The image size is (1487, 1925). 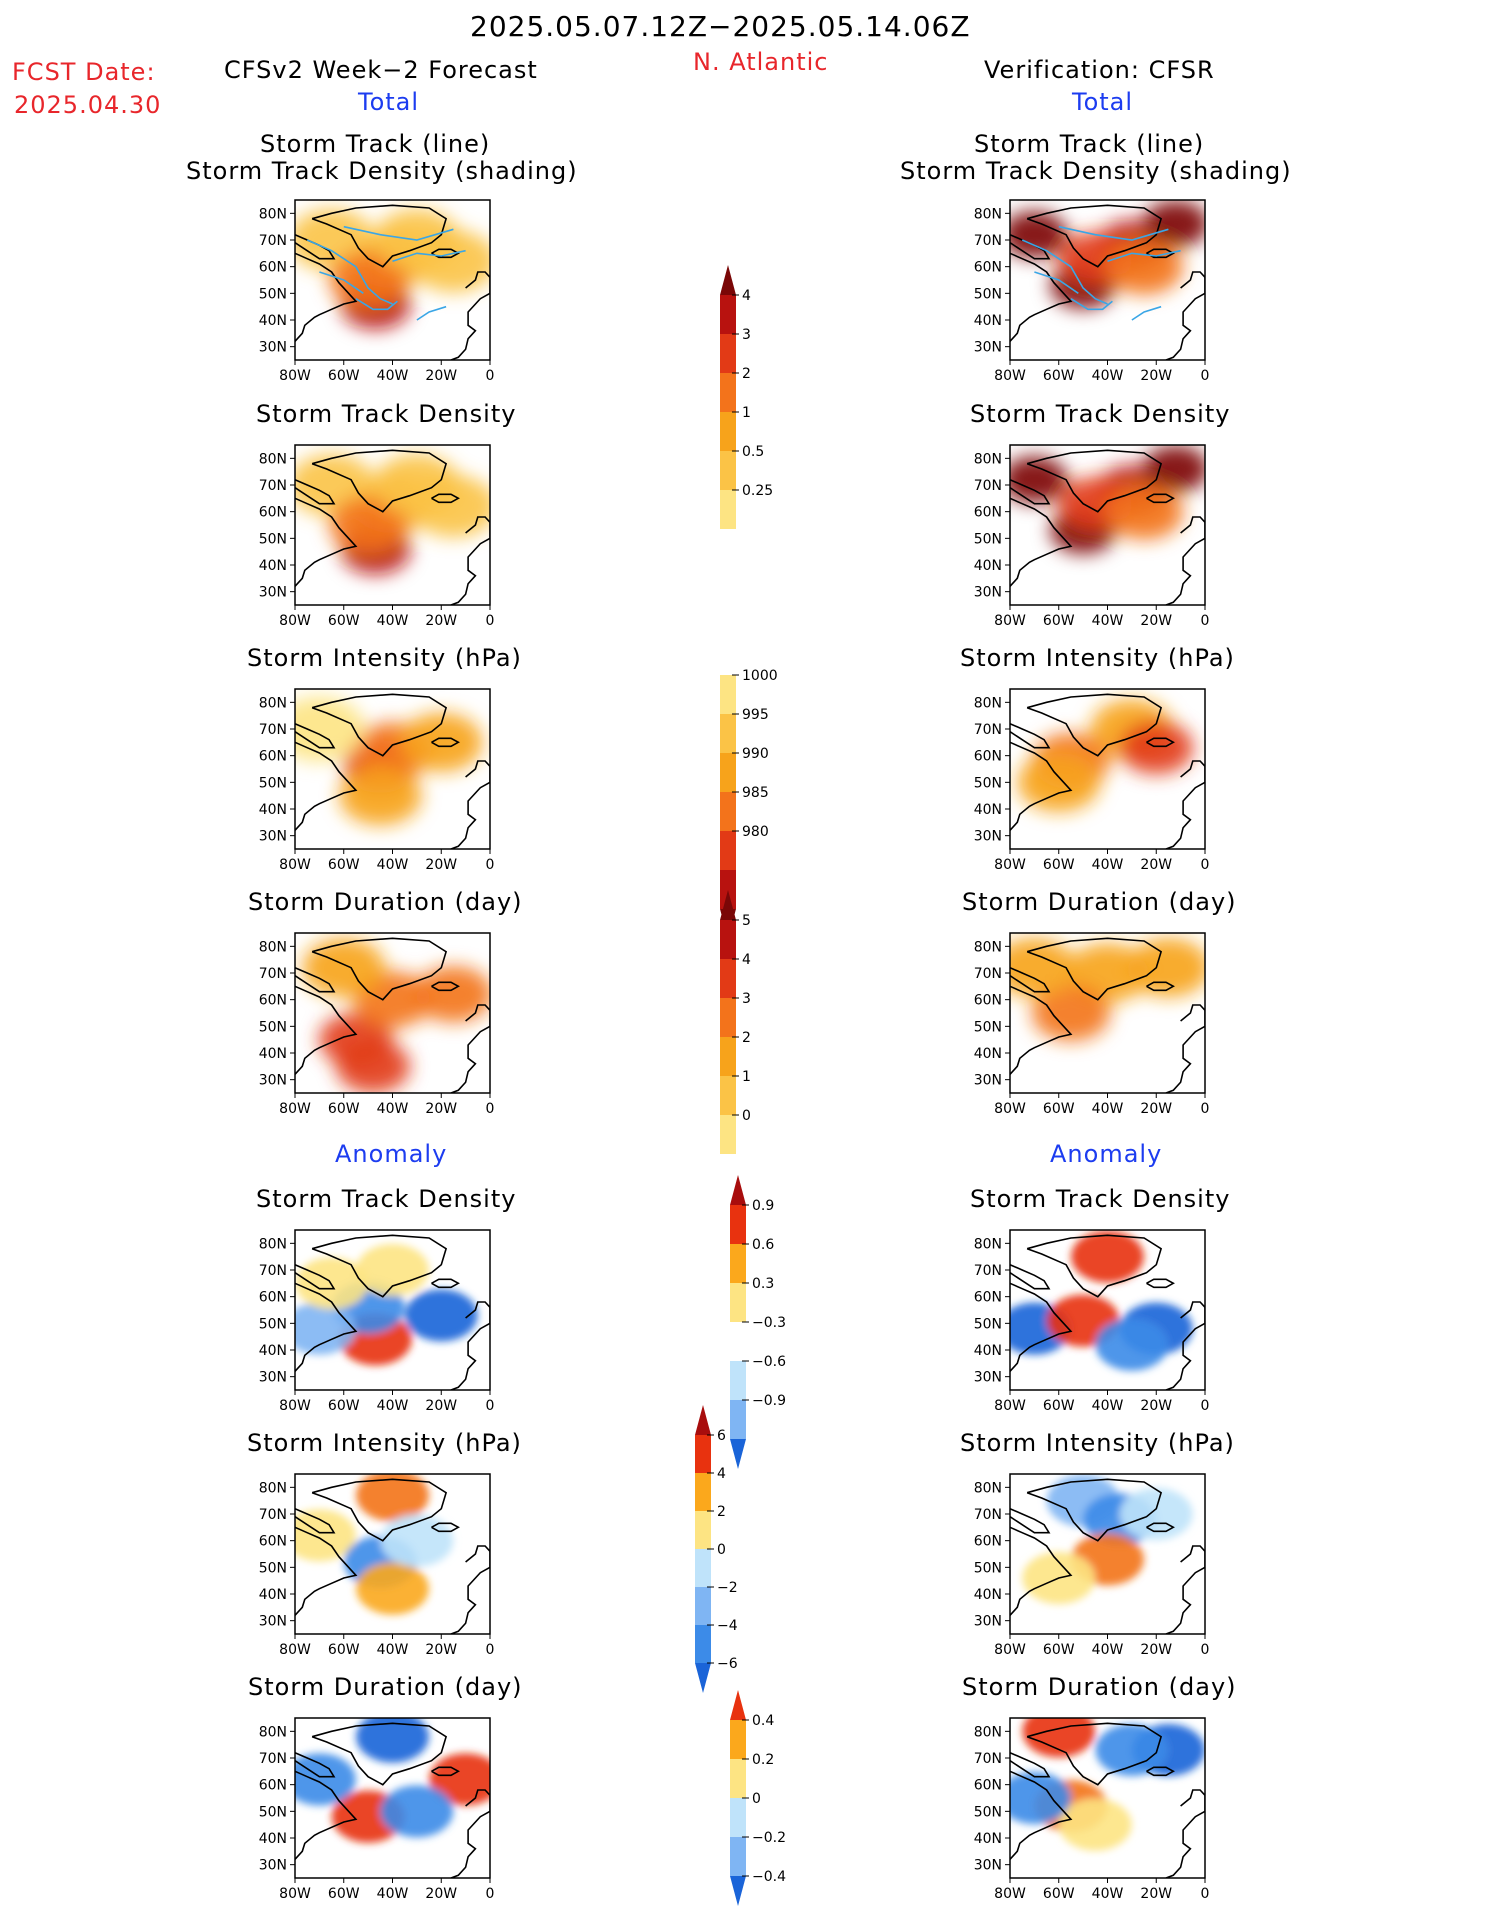 What do you see at coordinates (763, 1721) in the screenshot?
I see `colorbar-label: 0.4` at bounding box center [763, 1721].